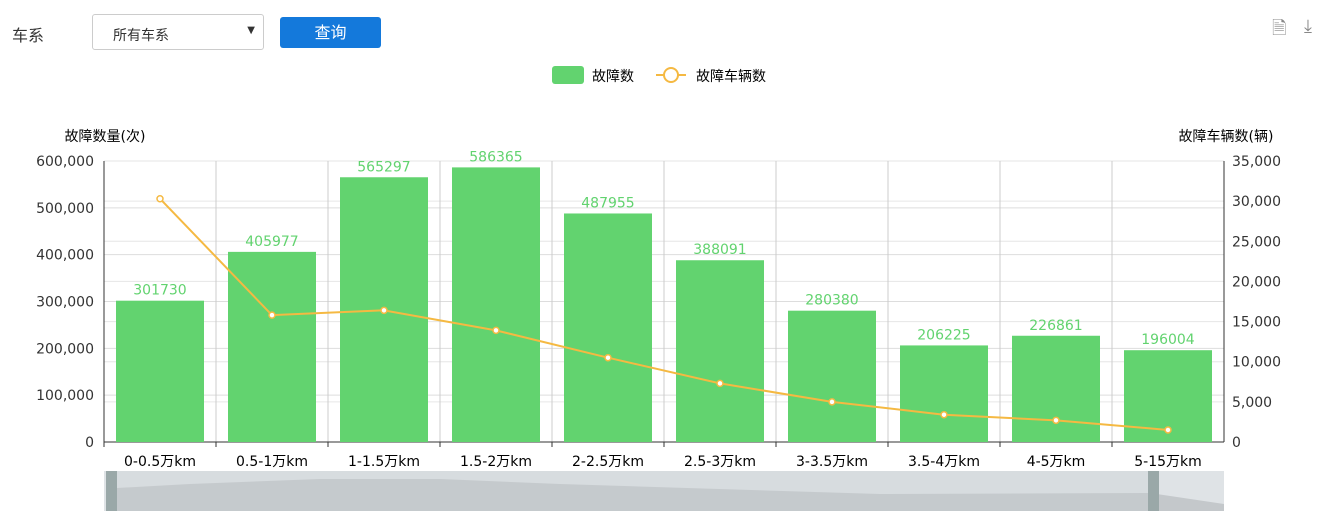 The height and width of the screenshot is (530, 1326). Describe the element at coordinates (383, 167) in the screenshot. I see `bar-data-label: 565297` at that location.